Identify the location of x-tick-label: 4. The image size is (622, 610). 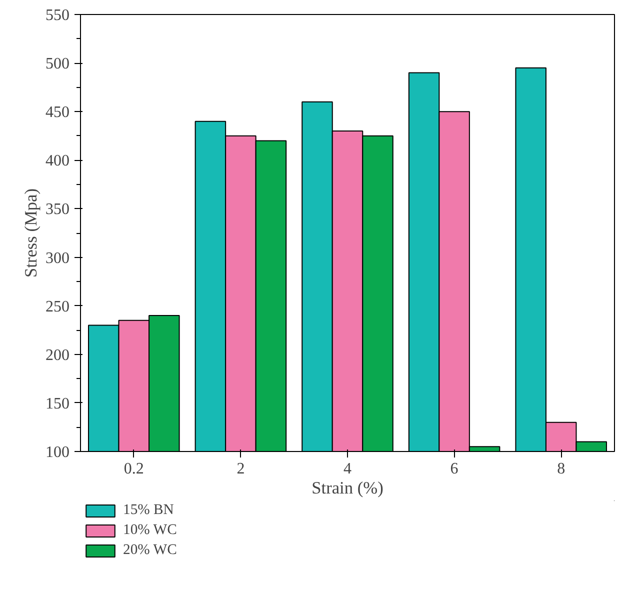
(348, 469).